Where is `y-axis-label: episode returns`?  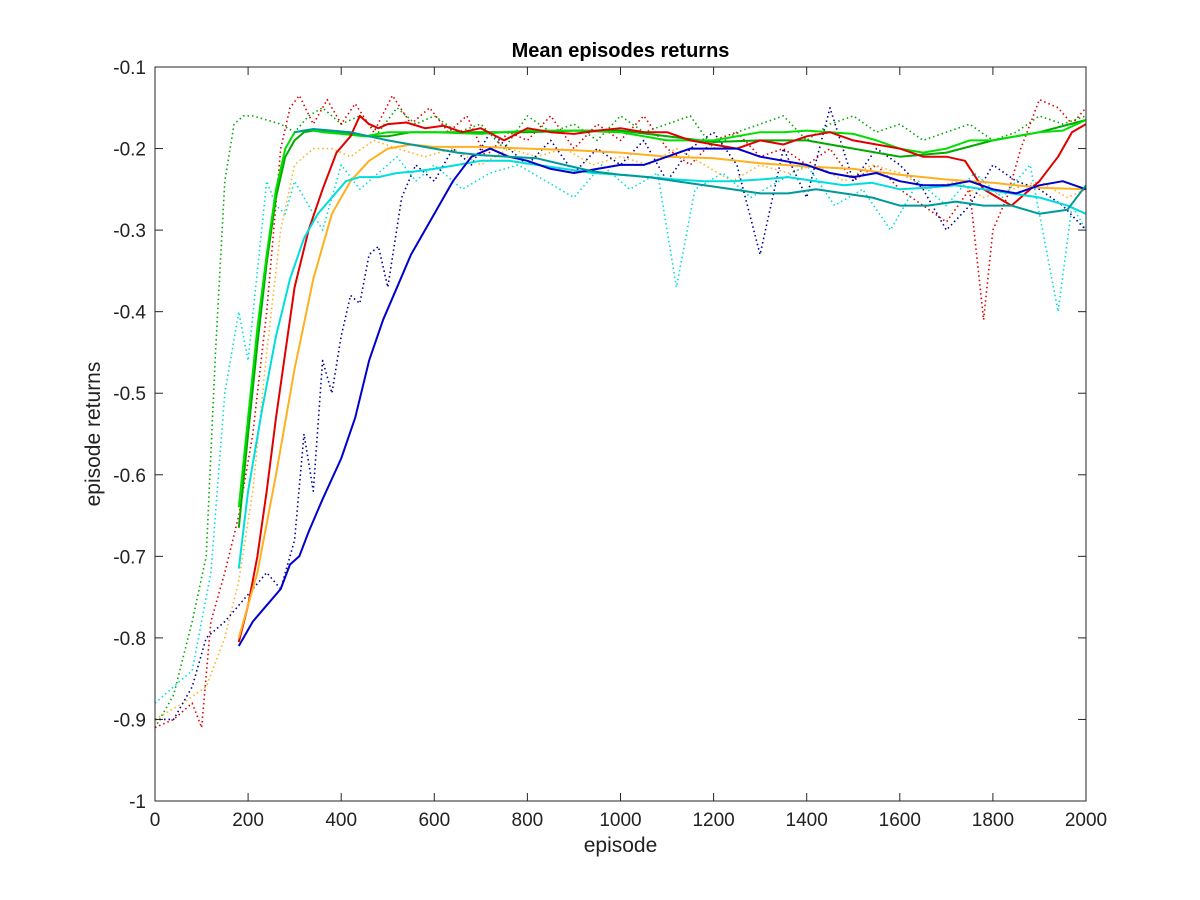 y-axis-label: episode returns is located at coordinates (93, 434).